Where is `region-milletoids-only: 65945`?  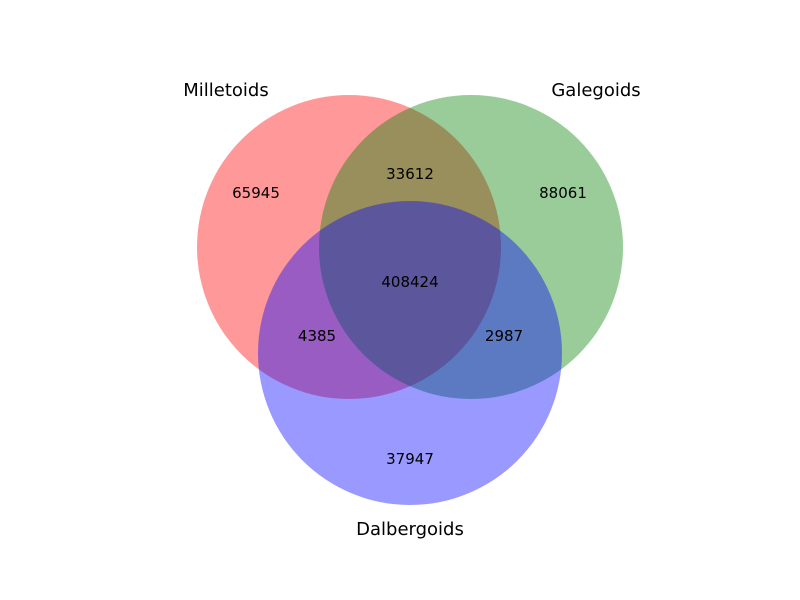
region-milletoids-only: 65945 is located at coordinates (256, 193).